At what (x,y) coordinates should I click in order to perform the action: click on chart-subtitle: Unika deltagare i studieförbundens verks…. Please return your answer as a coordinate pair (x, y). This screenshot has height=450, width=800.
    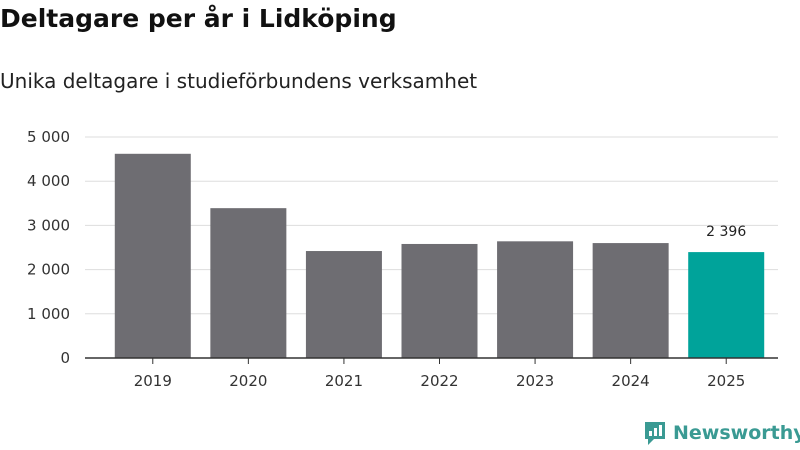
    Looking at the image, I should click on (239, 81).